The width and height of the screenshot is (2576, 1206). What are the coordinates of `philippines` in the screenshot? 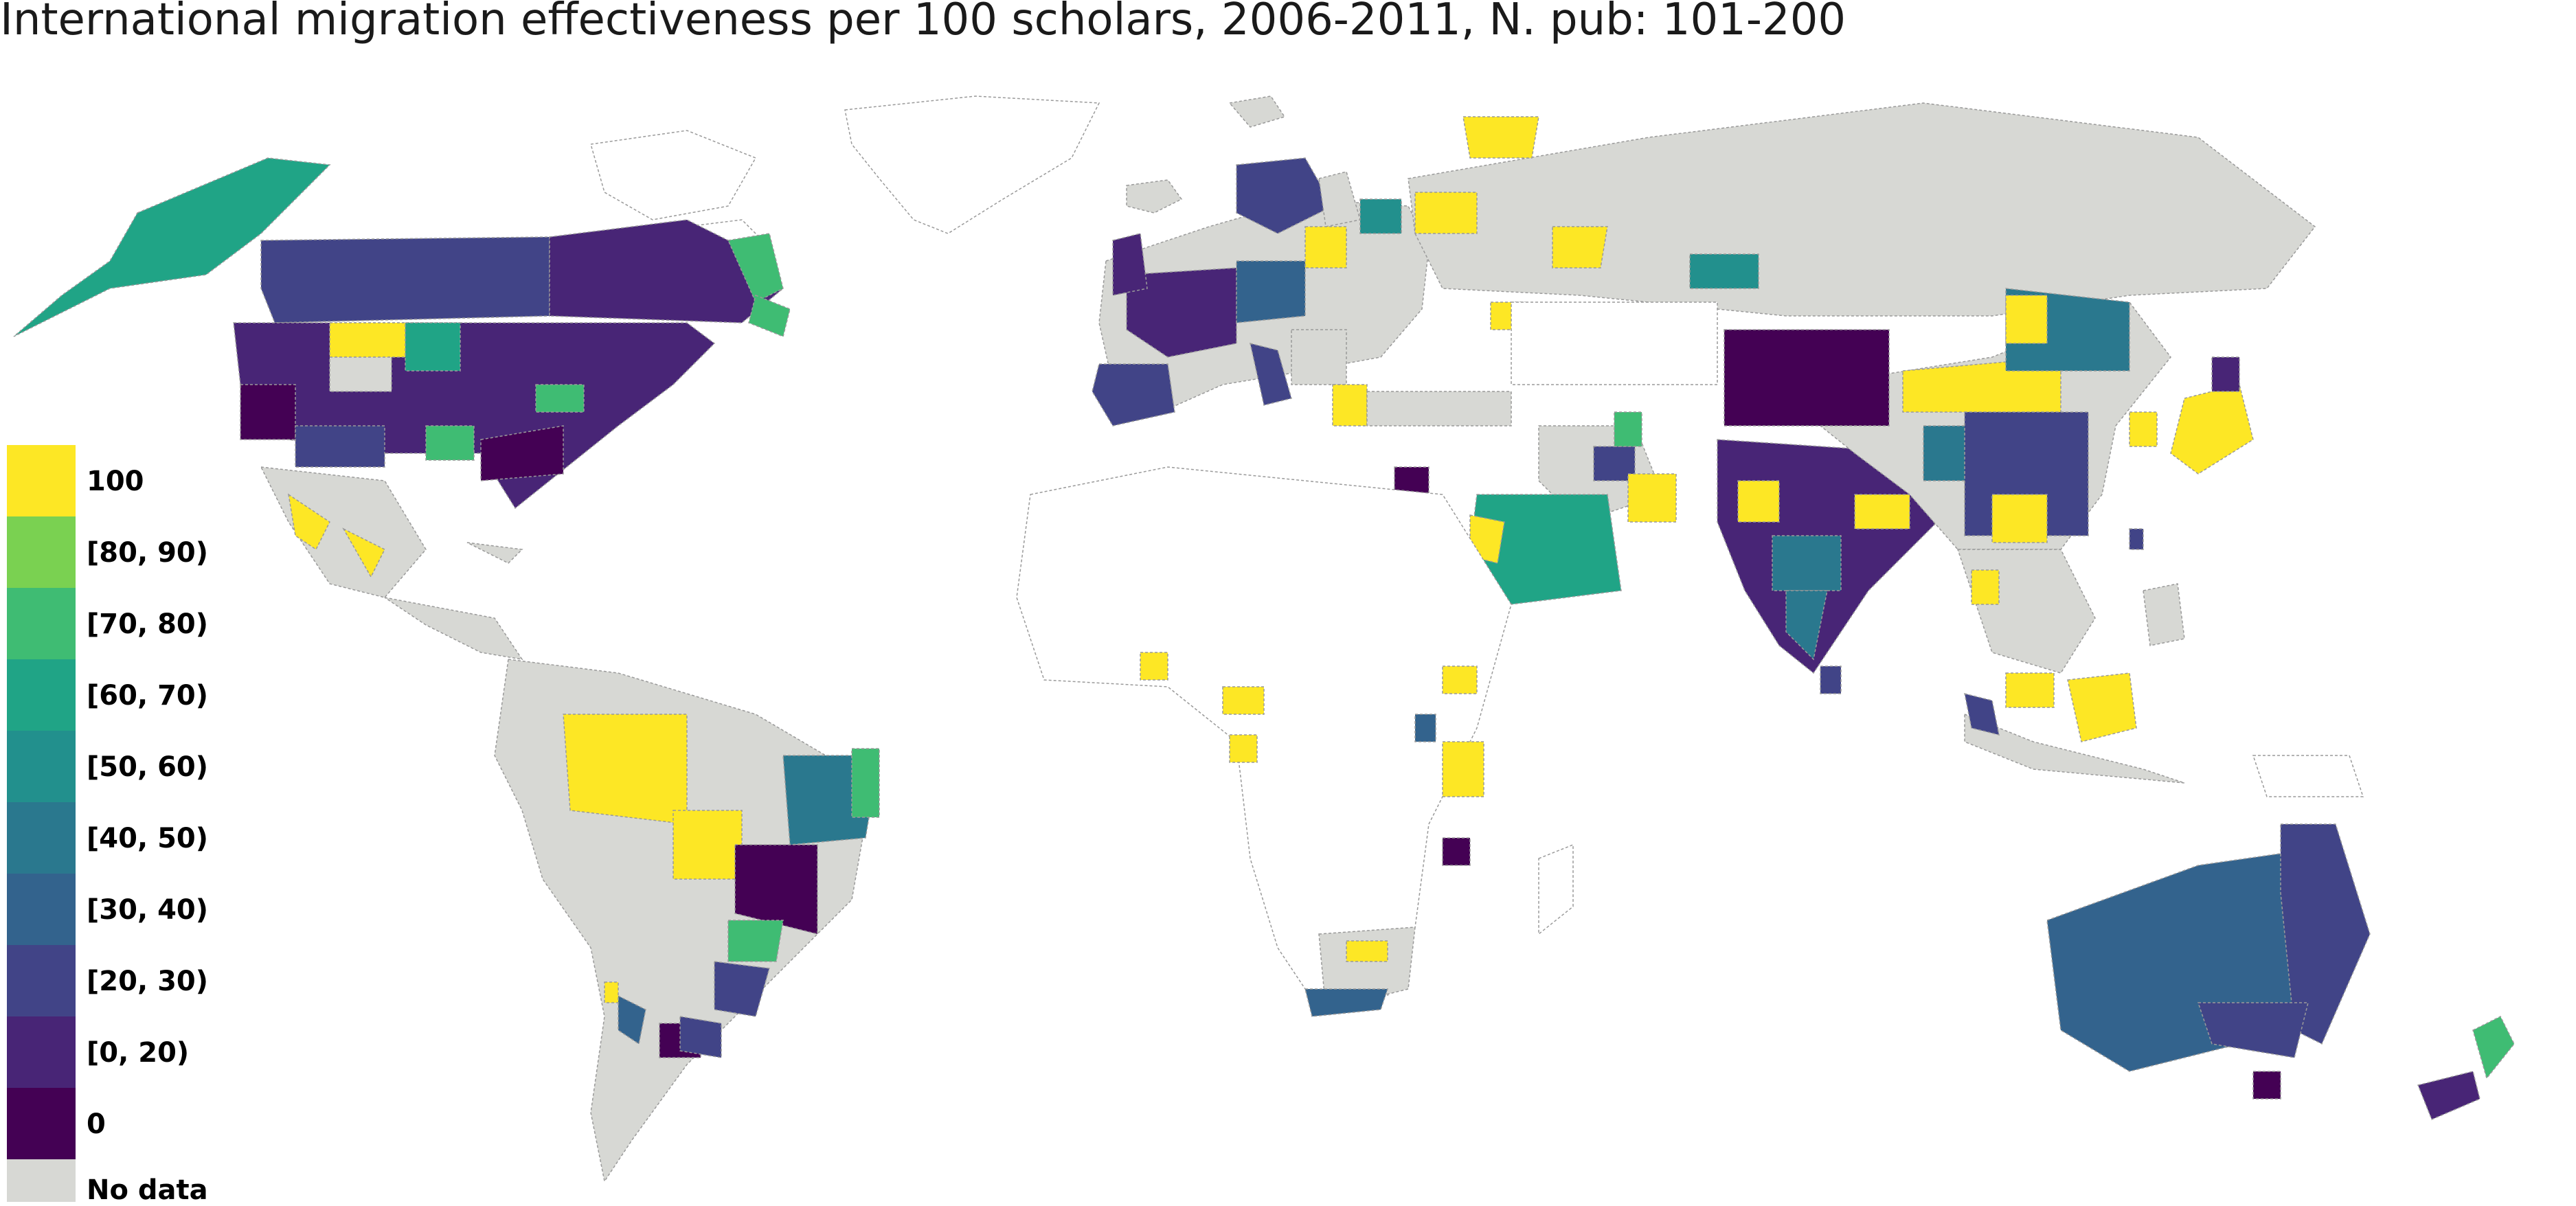 It's located at (2164, 615).